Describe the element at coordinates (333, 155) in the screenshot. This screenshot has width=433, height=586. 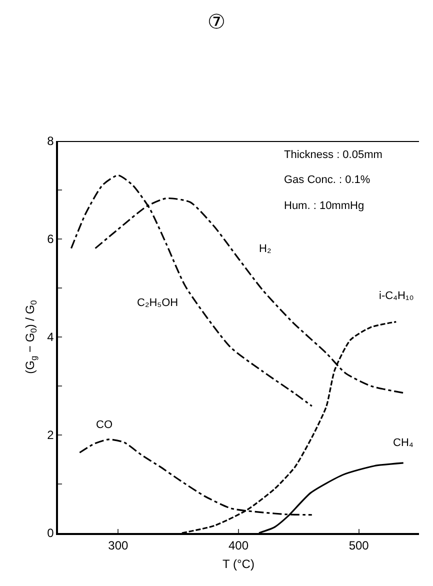
I see `annotation: Thickness : 0.05mm` at that location.